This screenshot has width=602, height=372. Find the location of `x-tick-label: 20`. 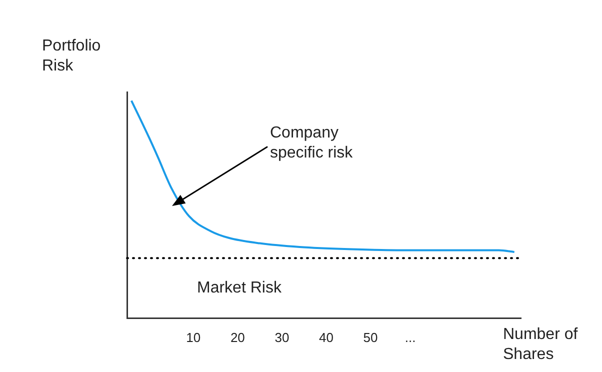

x-tick-label: 20 is located at coordinates (237, 337).